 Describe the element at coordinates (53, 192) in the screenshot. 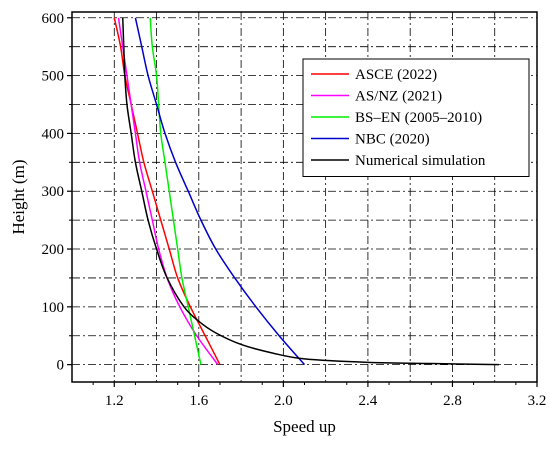

I see `y-tick-label: 300` at that location.